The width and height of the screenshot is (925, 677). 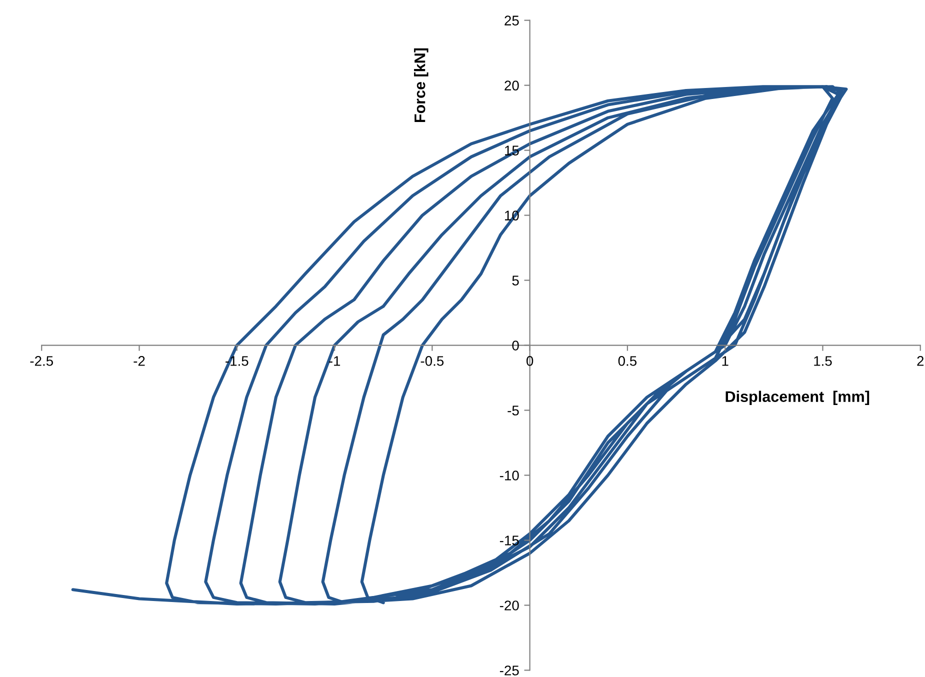 I want to click on y-tick-label: -15, so click(x=509, y=541).